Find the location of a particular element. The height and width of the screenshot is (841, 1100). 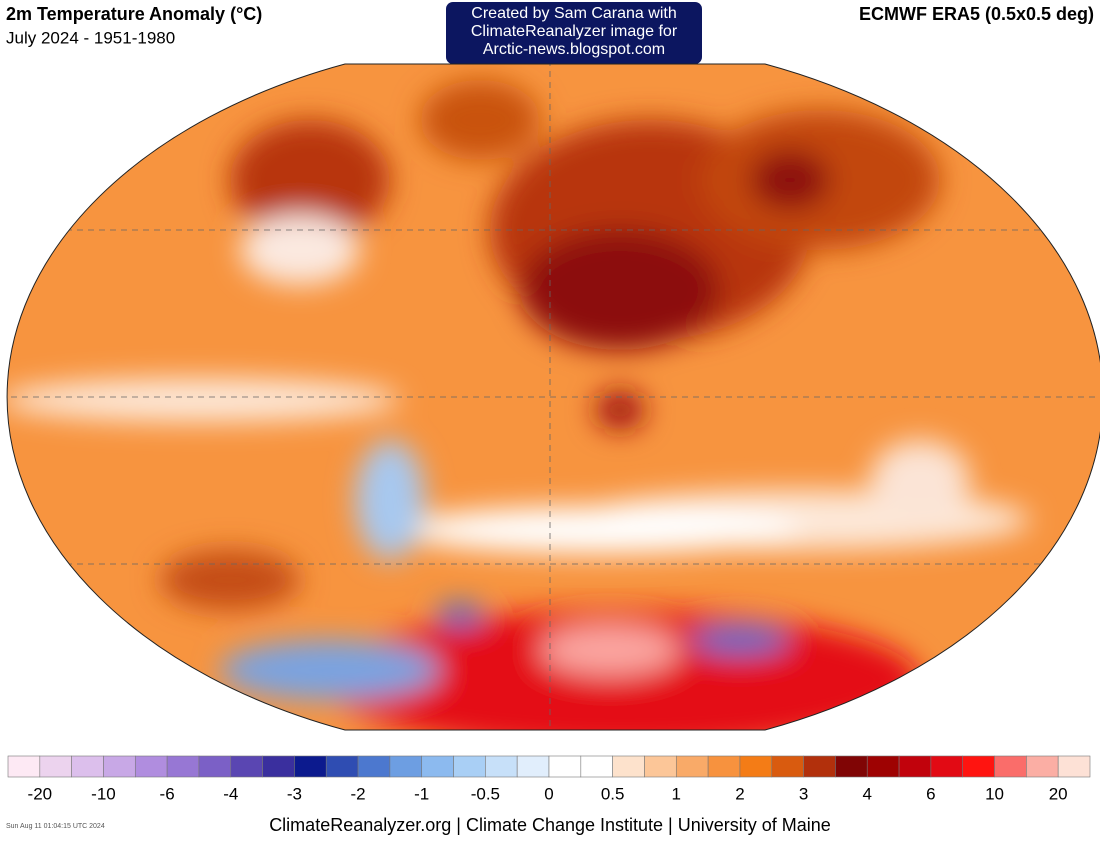

colorbar-label: 4 is located at coordinates (867, 793).